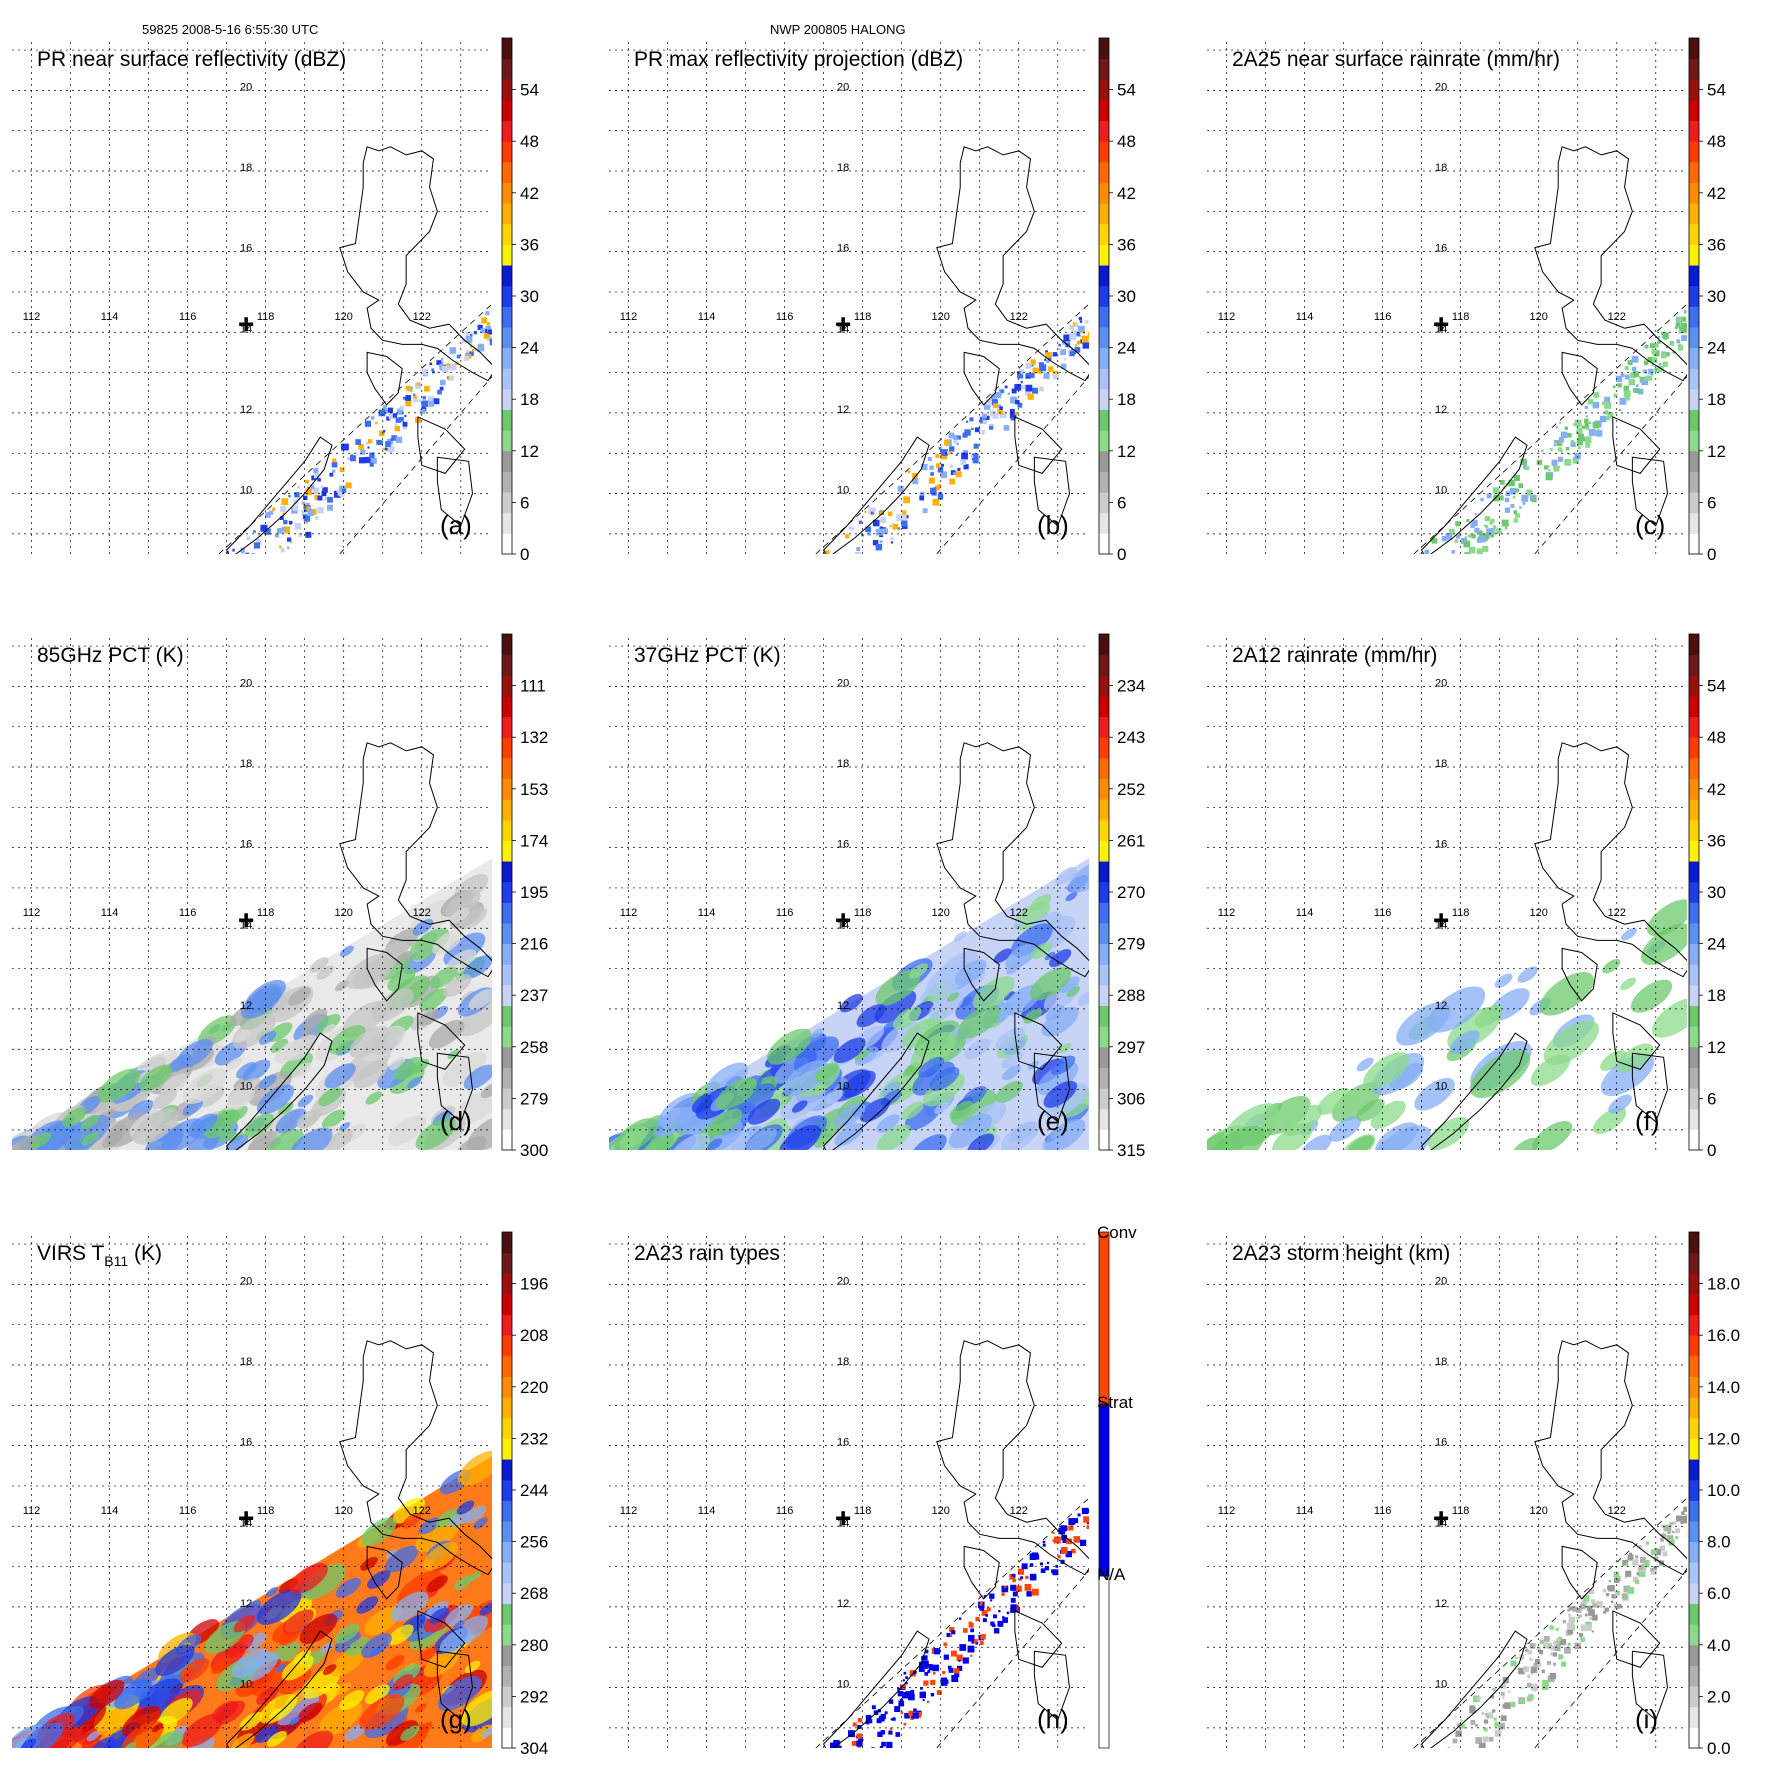  I want to click on colorbar-tick-label: 10.0, so click(1723, 1490).